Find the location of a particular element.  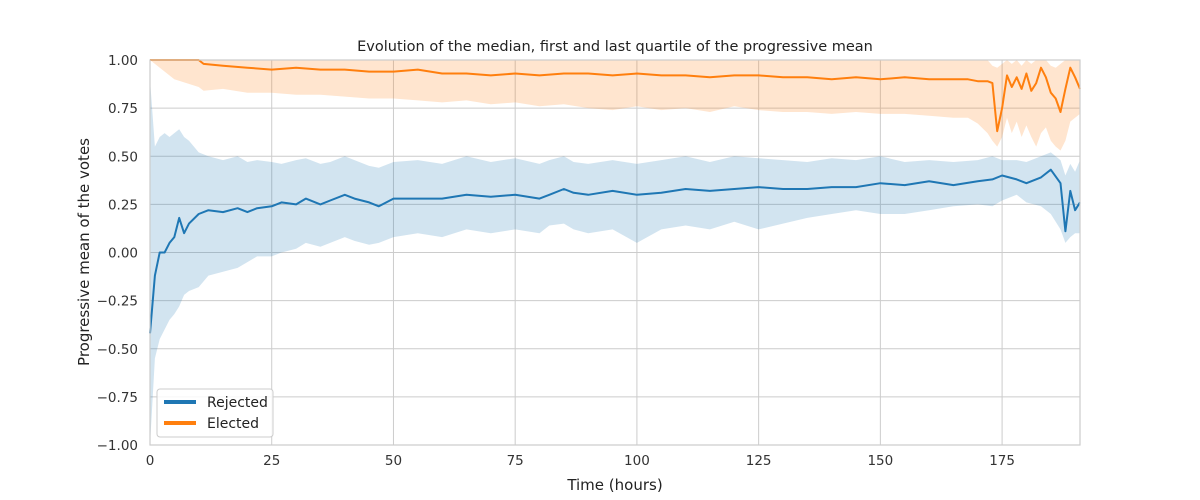

x-tick-label: 75 is located at coordinates (515, 461).